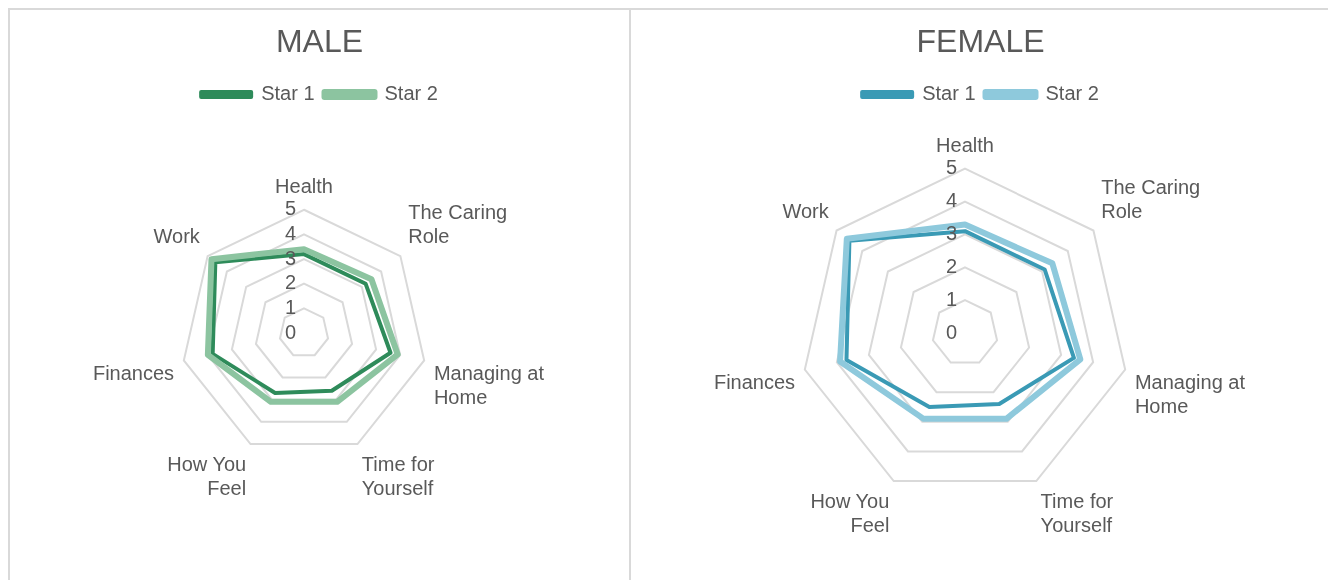 The width and height of the screenshot is (1328, 581). What do you see at coordinates (980, 41) in the screenshot?
I see `chart-title: FEMALE` at bounding box center [980, 41].